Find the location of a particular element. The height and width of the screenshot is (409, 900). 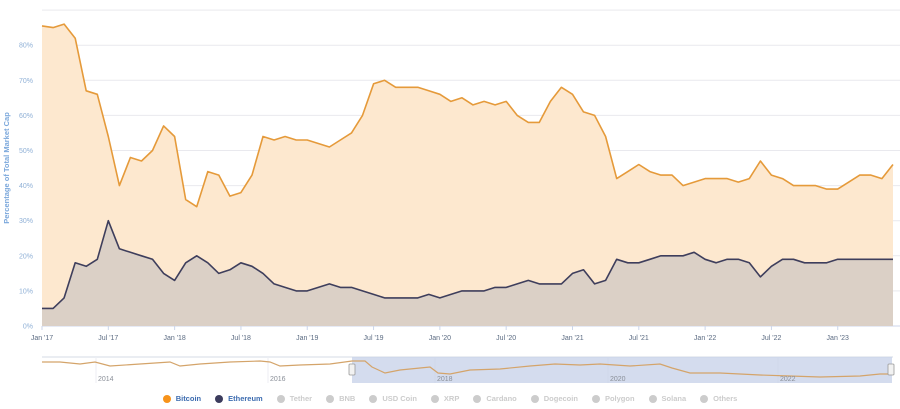

y-tick-label: 0% is located at coordinates (28, 327).